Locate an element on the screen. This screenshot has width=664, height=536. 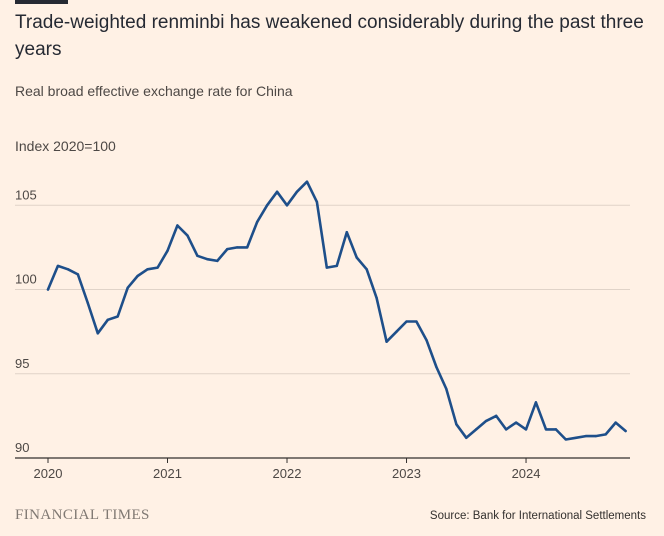
y-tick-label: 90 is located at coordinates (22, 447).